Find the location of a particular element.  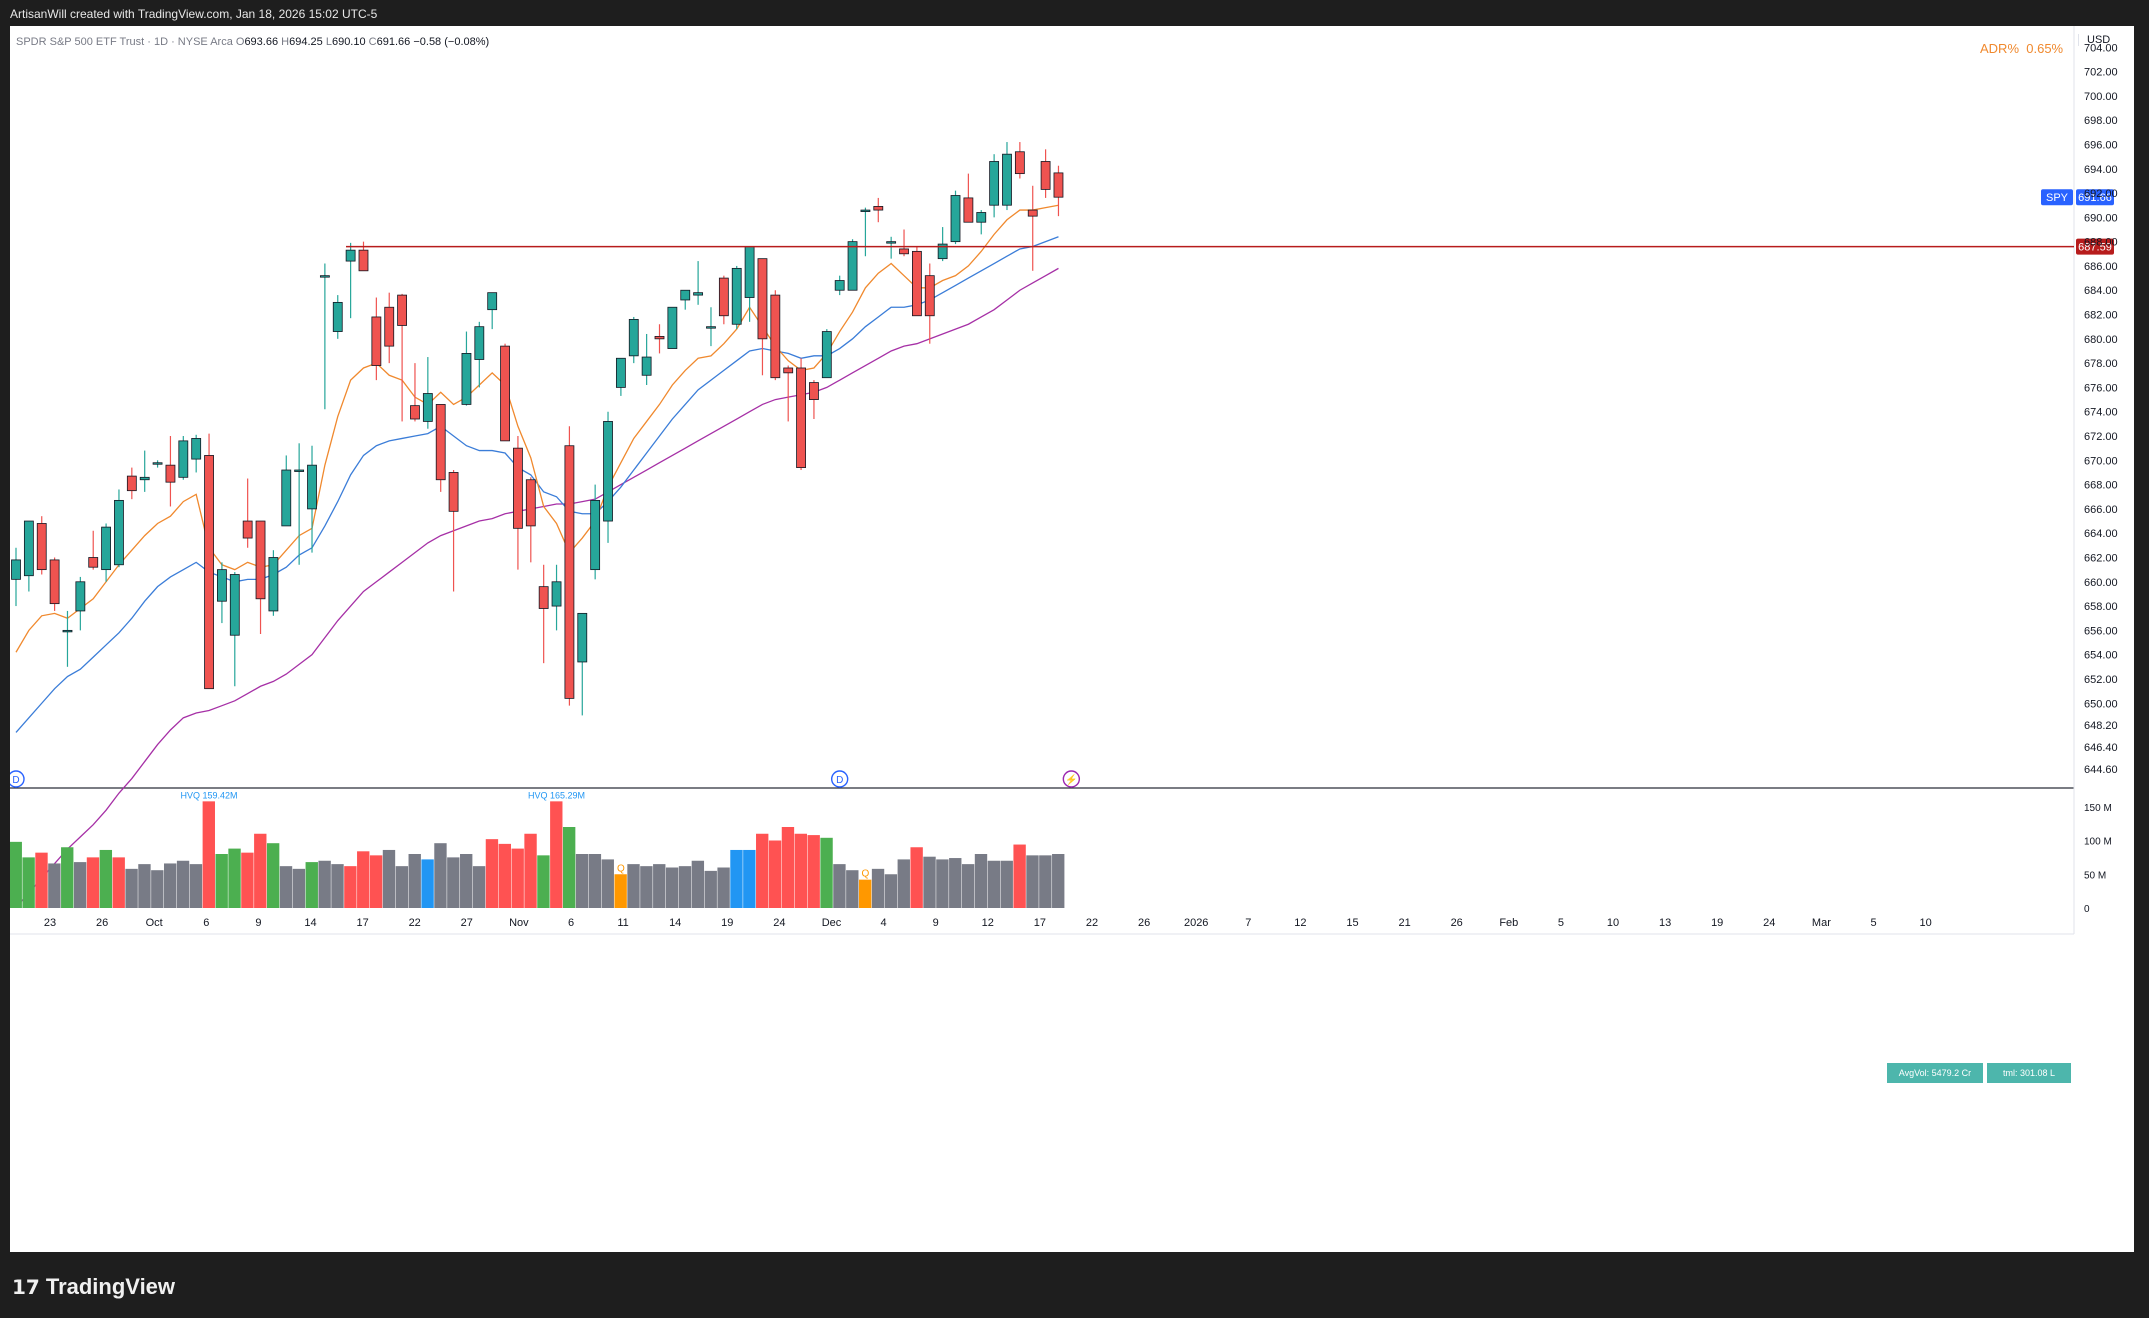

price-tick-label: 690.00 is located at coordinates (2101, 218).